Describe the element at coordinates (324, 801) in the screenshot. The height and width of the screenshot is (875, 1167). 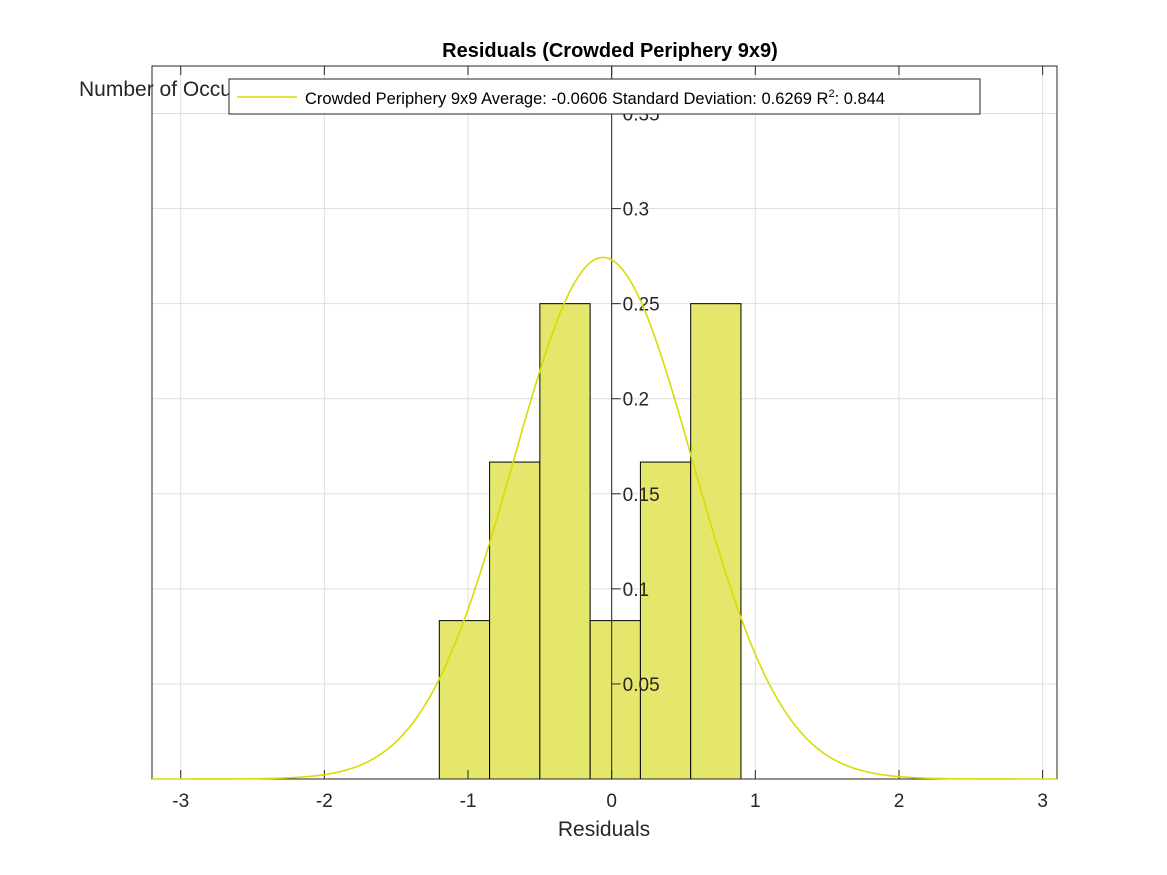
I see `x-tick-label: -2` at that location.